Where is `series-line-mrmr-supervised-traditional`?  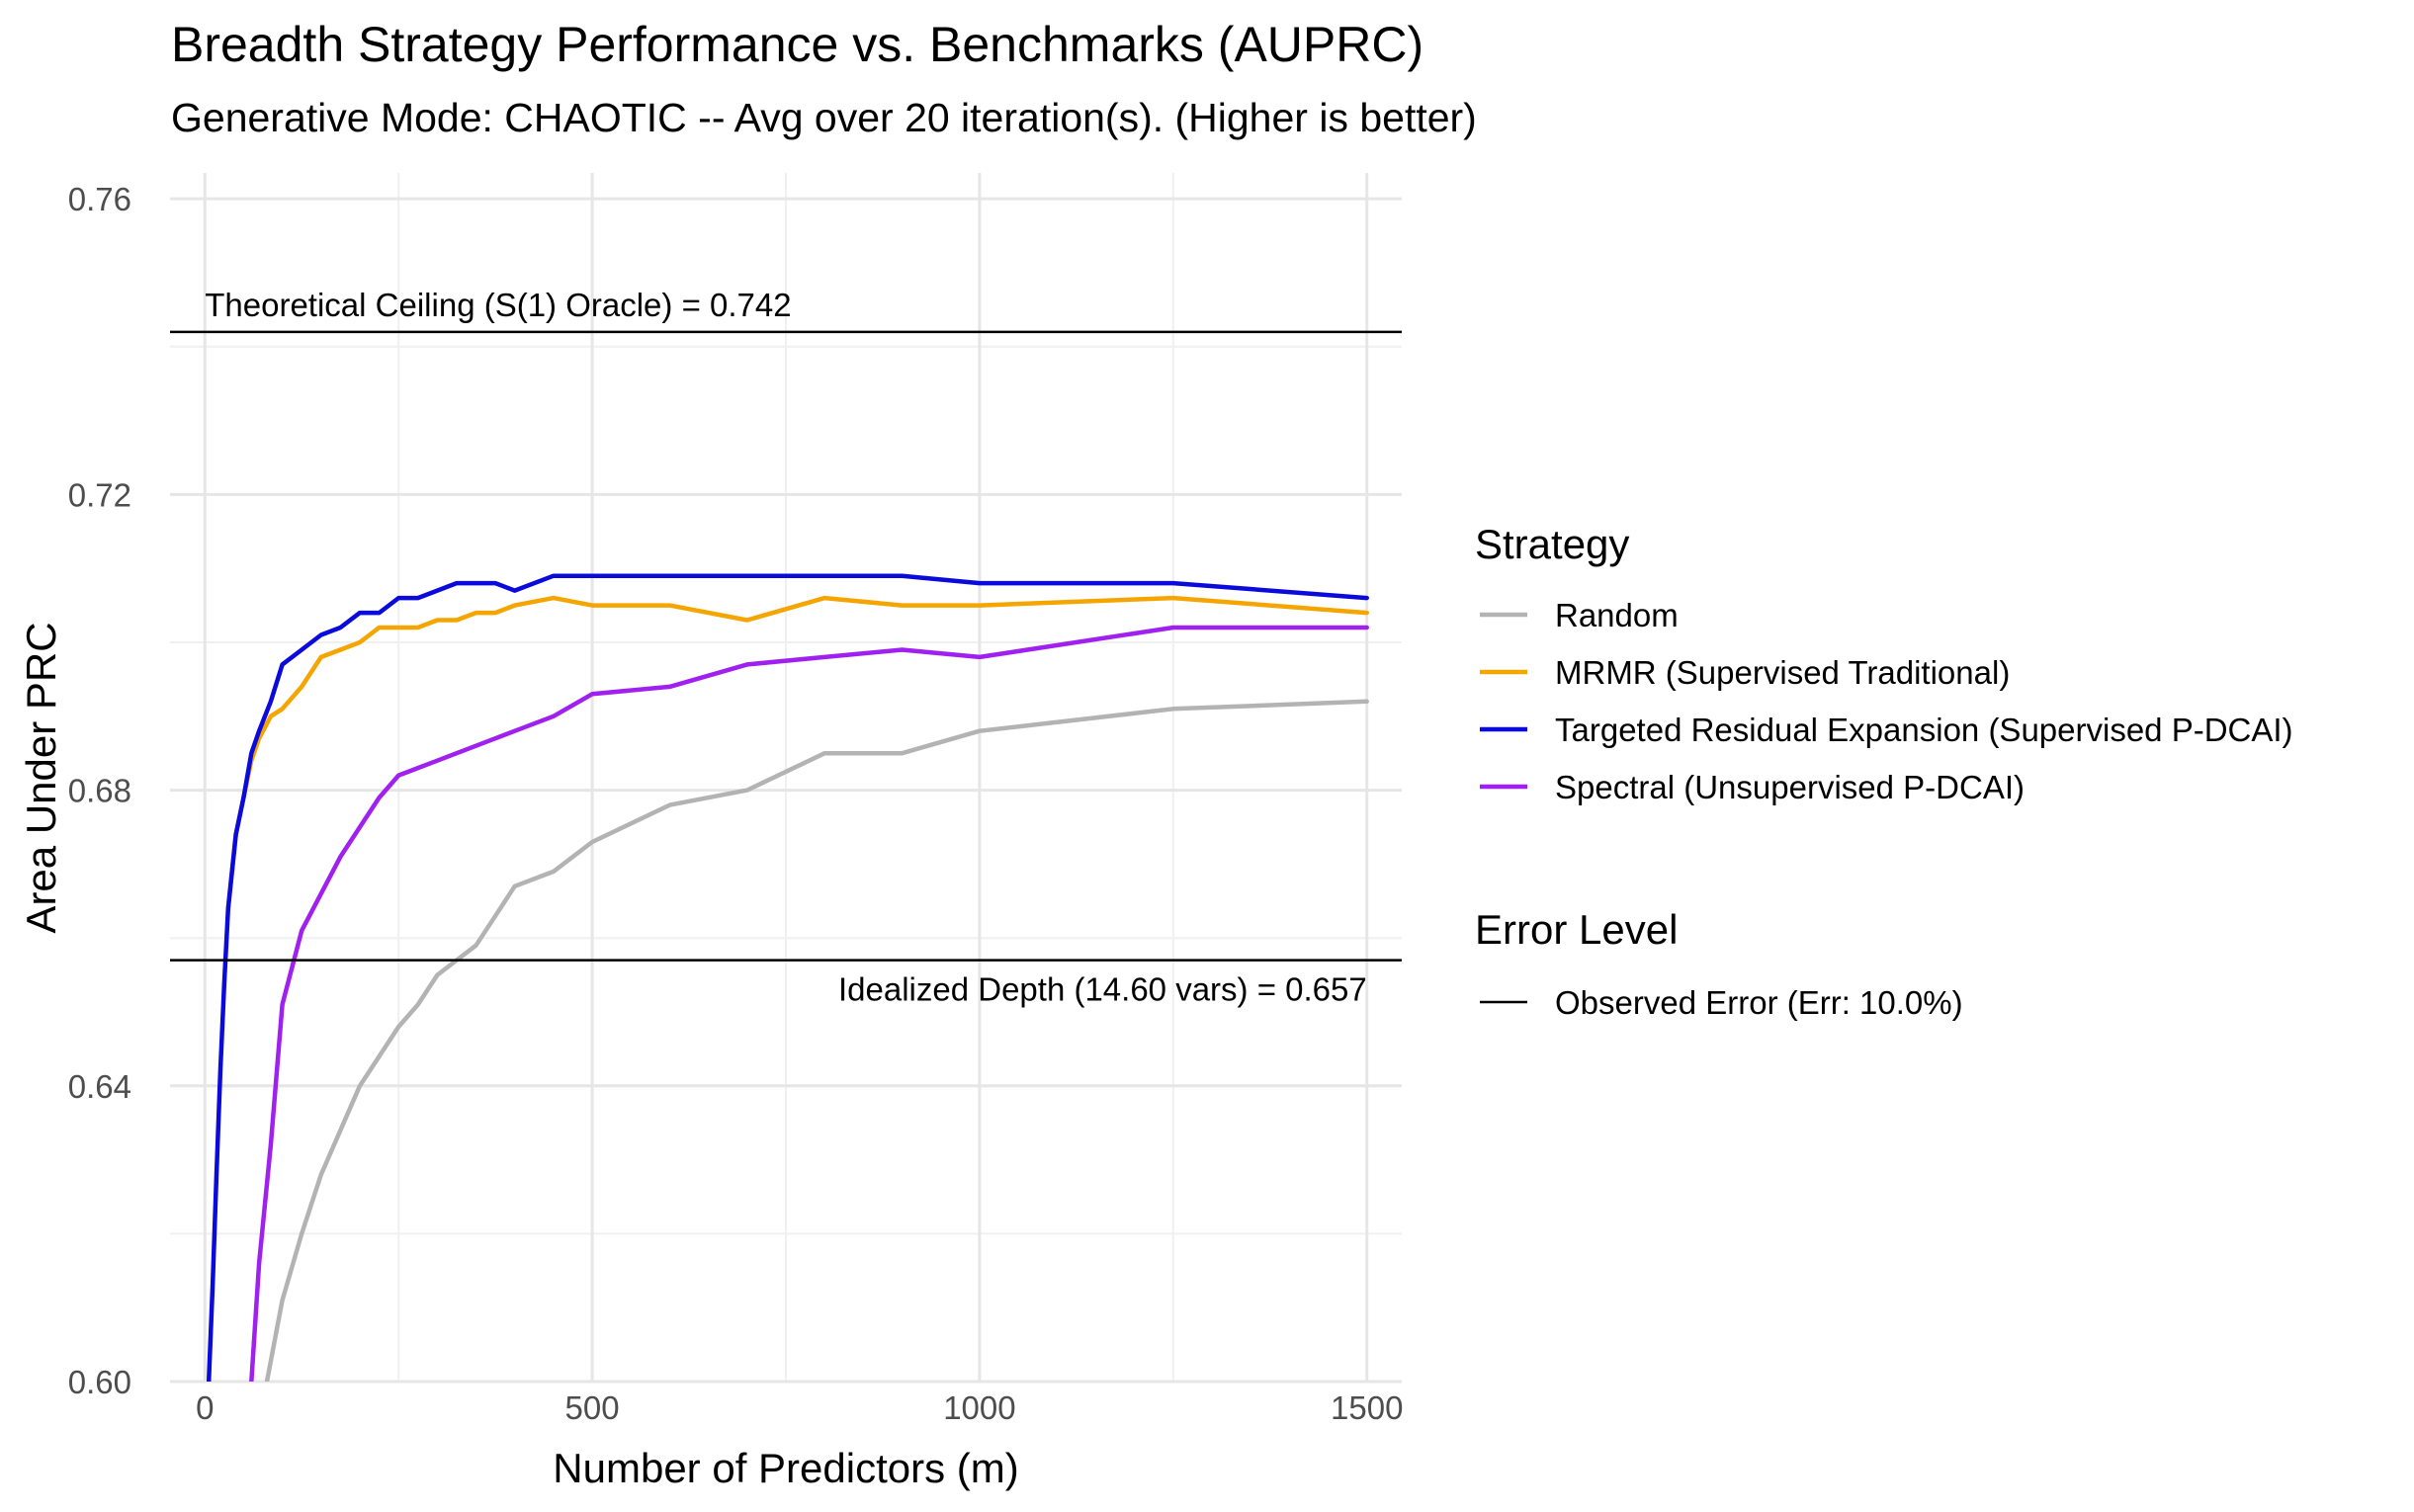
series-line-mrmr-supervised-traditional is located at coordinates (797, 753).